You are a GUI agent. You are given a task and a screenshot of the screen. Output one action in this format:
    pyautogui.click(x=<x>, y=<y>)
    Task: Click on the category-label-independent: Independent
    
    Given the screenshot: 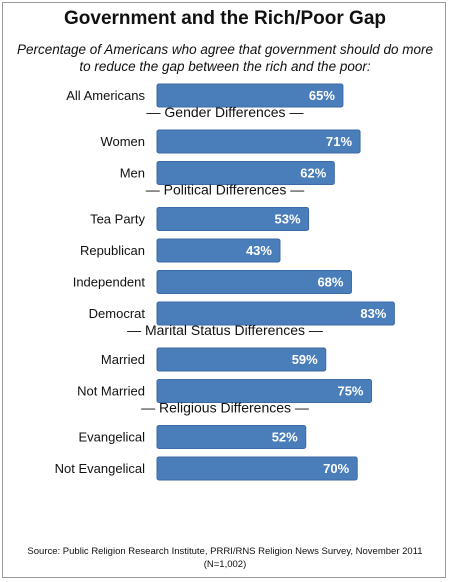 What is the action you would take?
    pyautogui.click(x=109, y=282)
    